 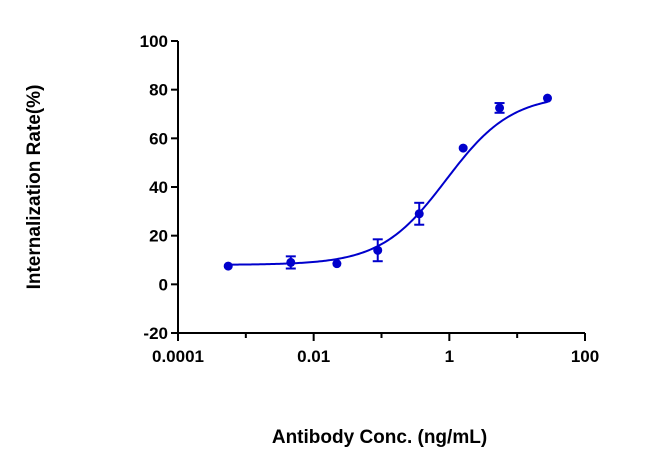 What do you see at coordinates (379, 437) in the screenshot?
I see `x-axis-label: Antibody Conc. (ng/mL)` at bounding box center [379, 437].